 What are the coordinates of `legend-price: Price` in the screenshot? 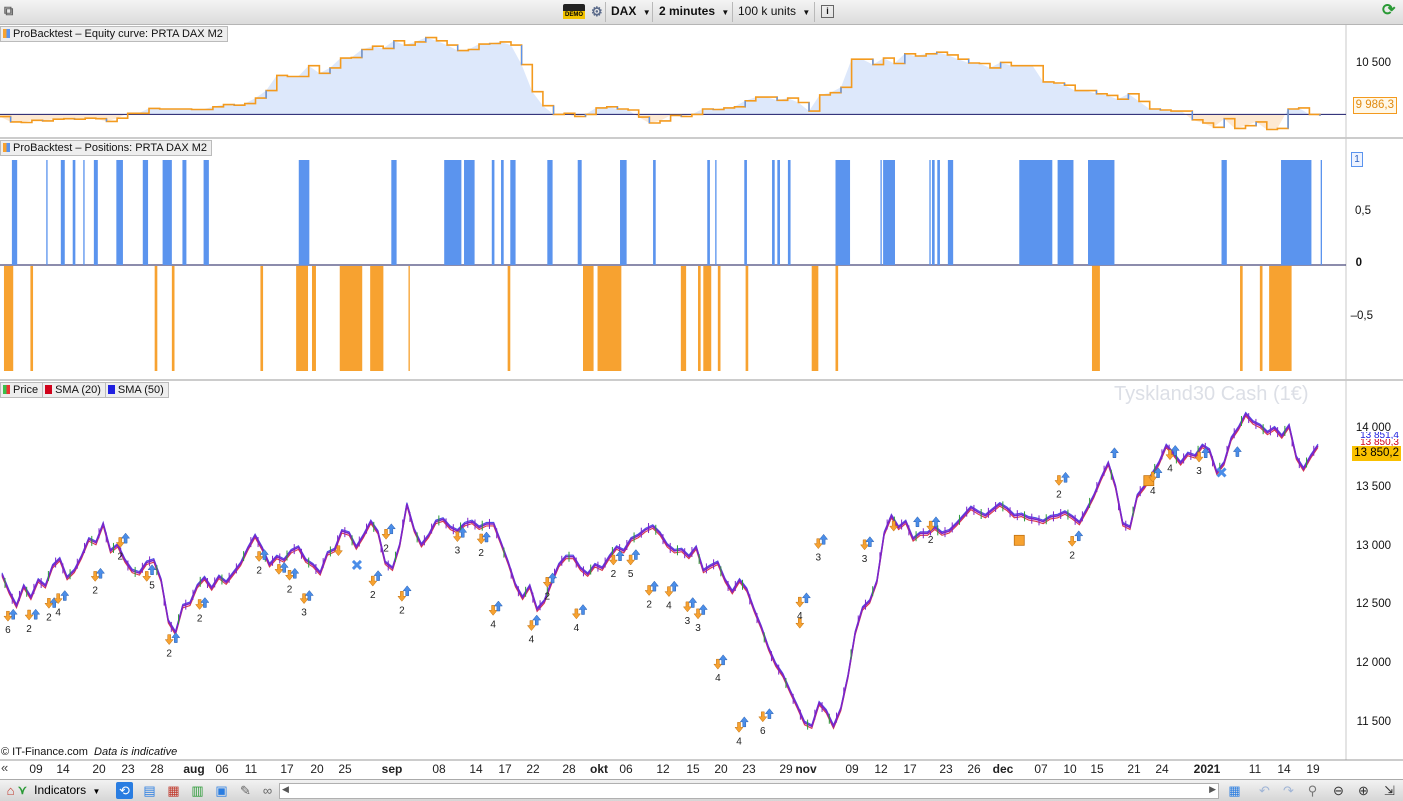 It's located at (22, 390).